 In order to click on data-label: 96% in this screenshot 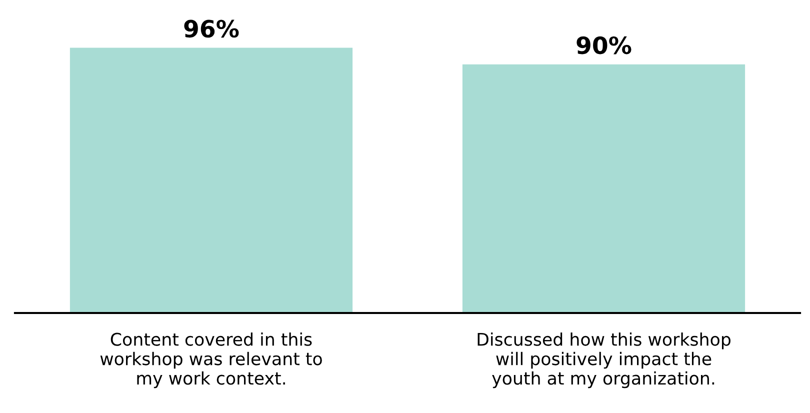, I will do `click(211, 29)`.